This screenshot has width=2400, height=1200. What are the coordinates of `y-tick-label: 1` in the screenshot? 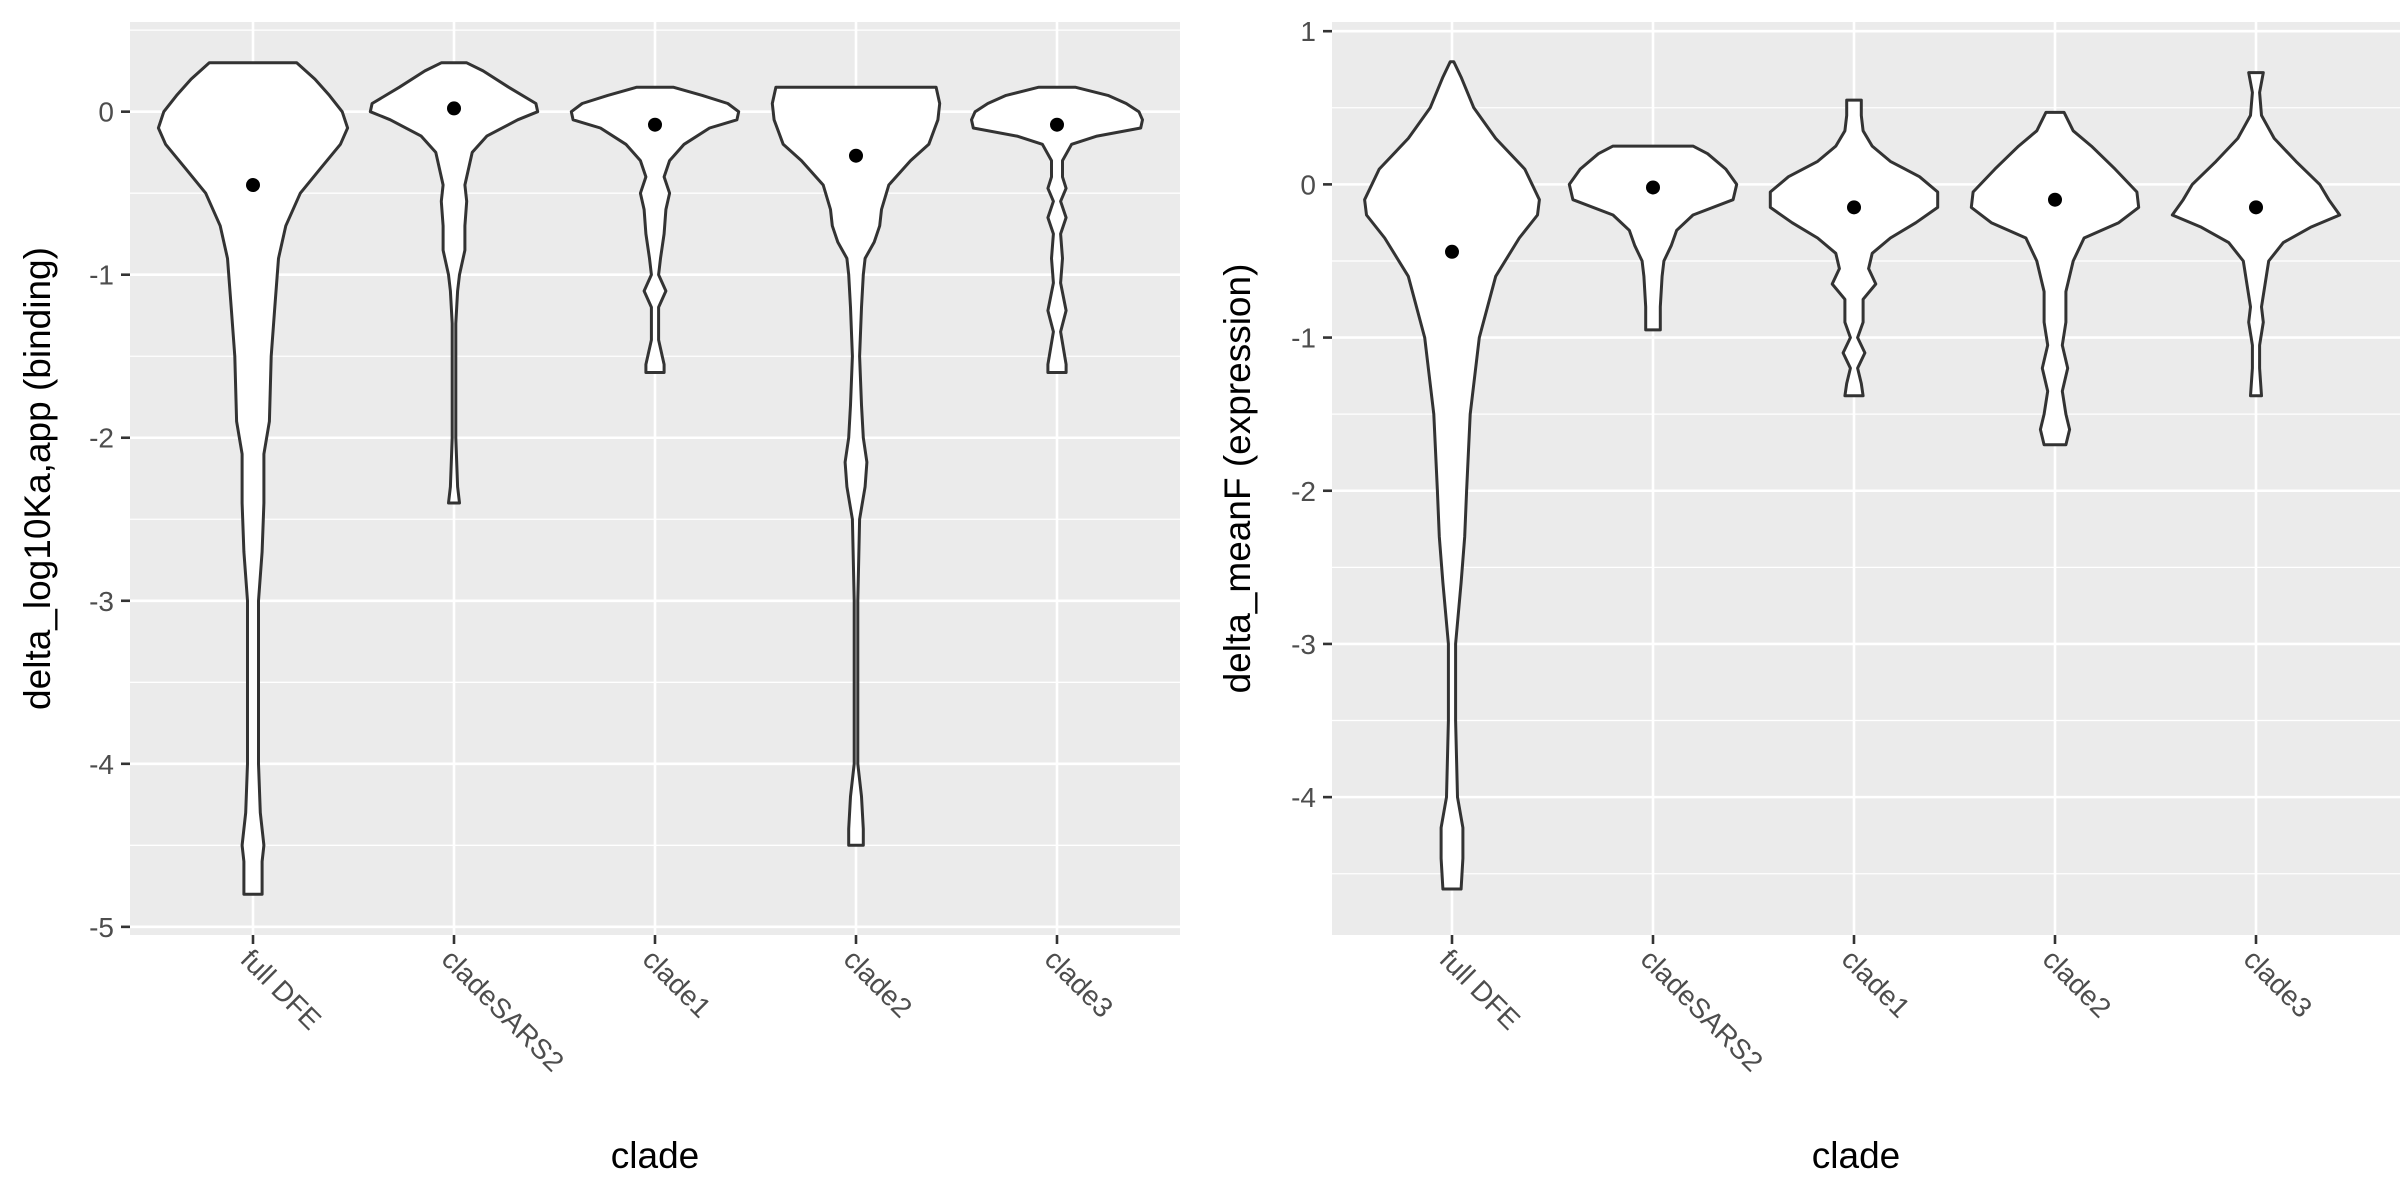 It's located at (1308, 31).